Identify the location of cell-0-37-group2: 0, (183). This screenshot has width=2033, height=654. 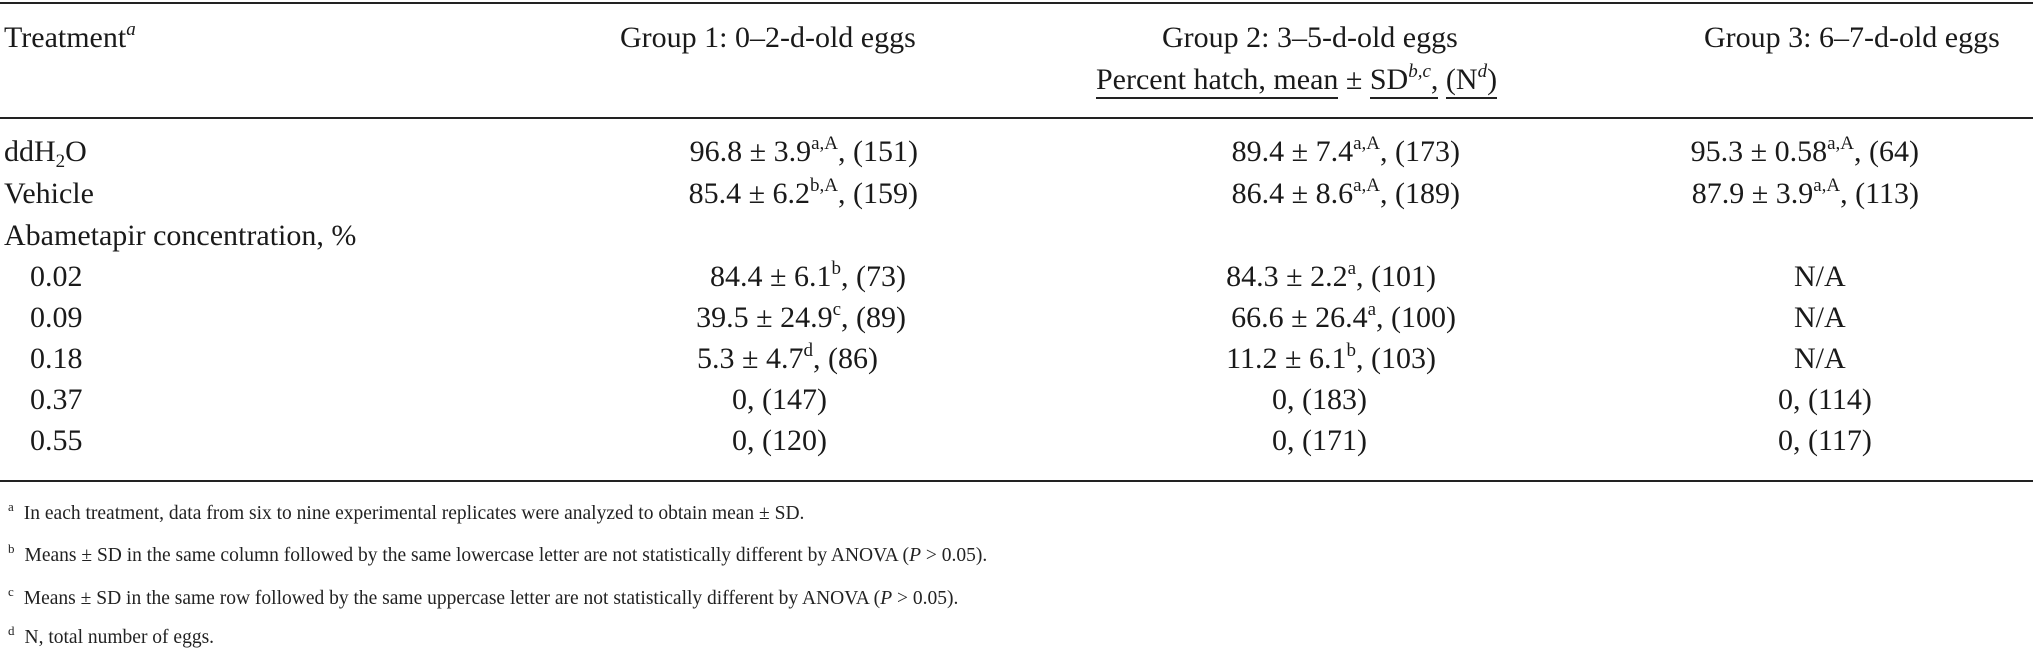
(1319, 399).